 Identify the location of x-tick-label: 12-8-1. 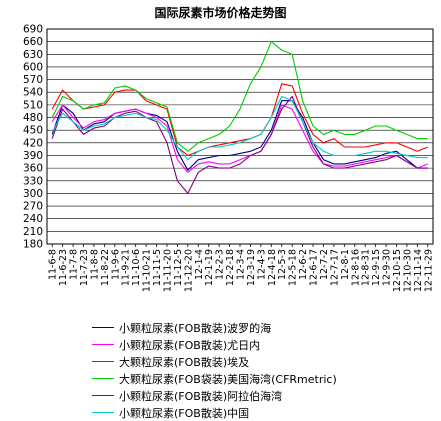
(345, 264).